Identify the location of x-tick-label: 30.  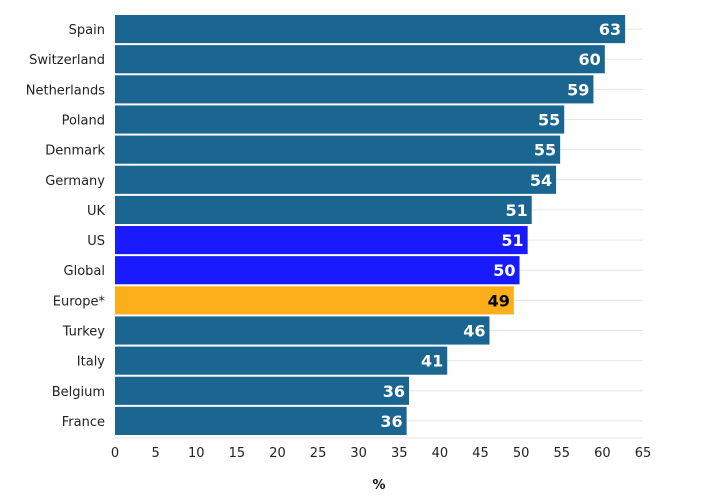
(358, 453).